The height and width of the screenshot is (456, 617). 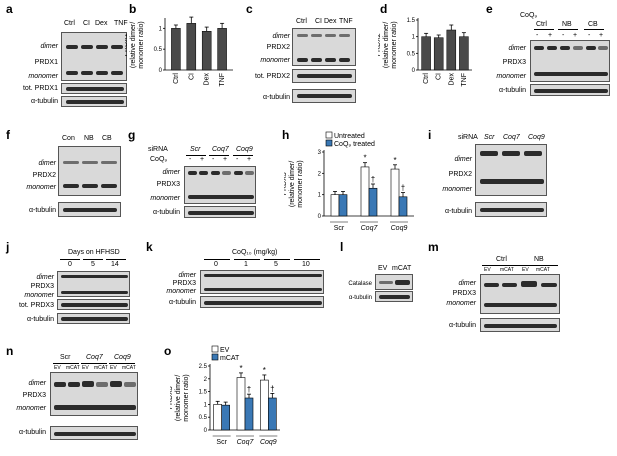 I want to click on group-label: Ctrl, so click(x=541, y=24).